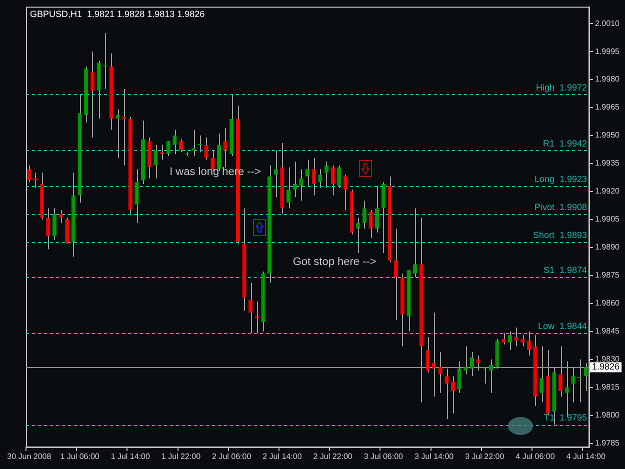 Image resolution: width=625 pixels, height=469 pixels. I want to click on y-tick-label: 1.9950, so click(607, 135).